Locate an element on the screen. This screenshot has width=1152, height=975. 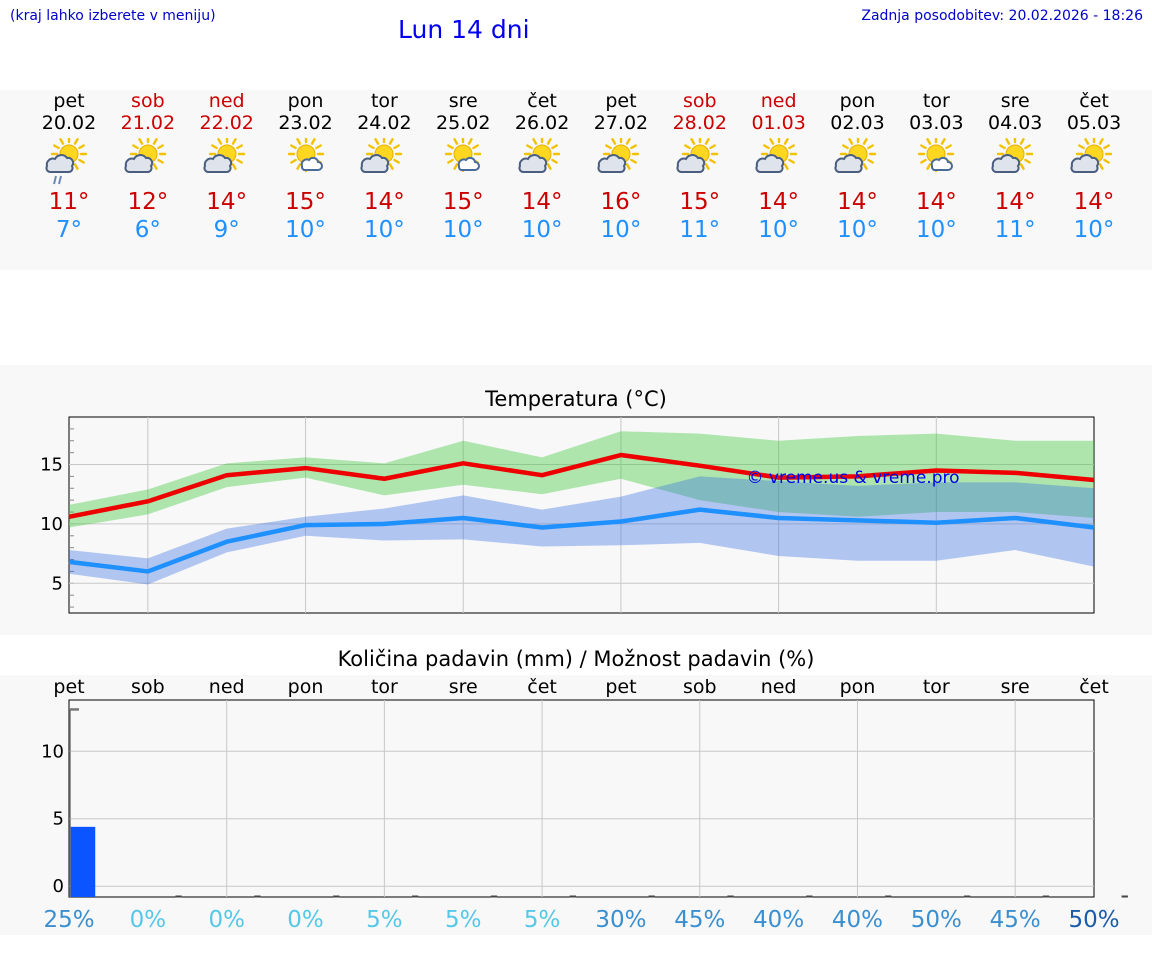
forecast-day: čet 26.02 14° 10° is located at coordinates (542, 167).